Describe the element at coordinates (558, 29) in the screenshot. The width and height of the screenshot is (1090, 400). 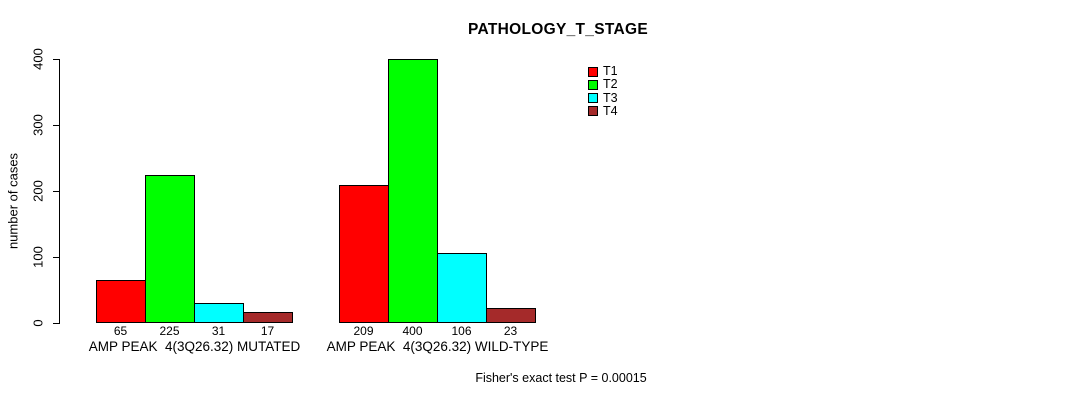
I see `chart-title: PATHOLOGY_T_STAGE` at that location.